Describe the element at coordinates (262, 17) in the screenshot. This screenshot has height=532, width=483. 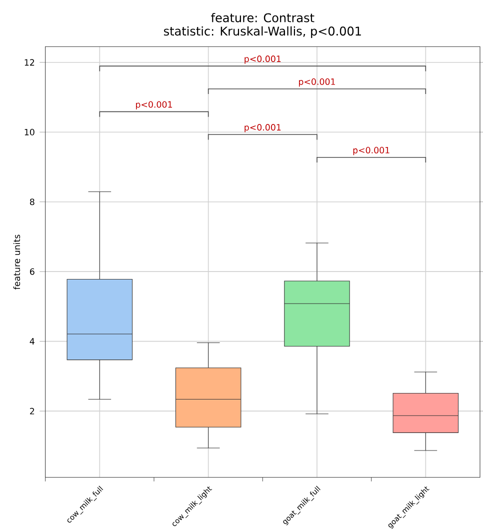
I see `chart-title: feature: Contrast` at that location.